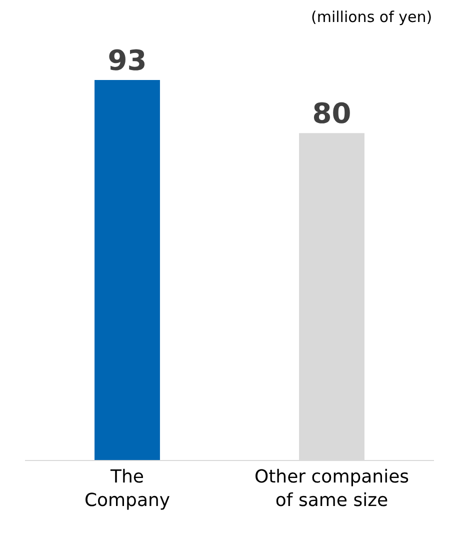  What do you see at coordinates (332, 488) in the screenshot?
I see `x-tick-label: Other companies of same size` at bounding box center [332, 488].